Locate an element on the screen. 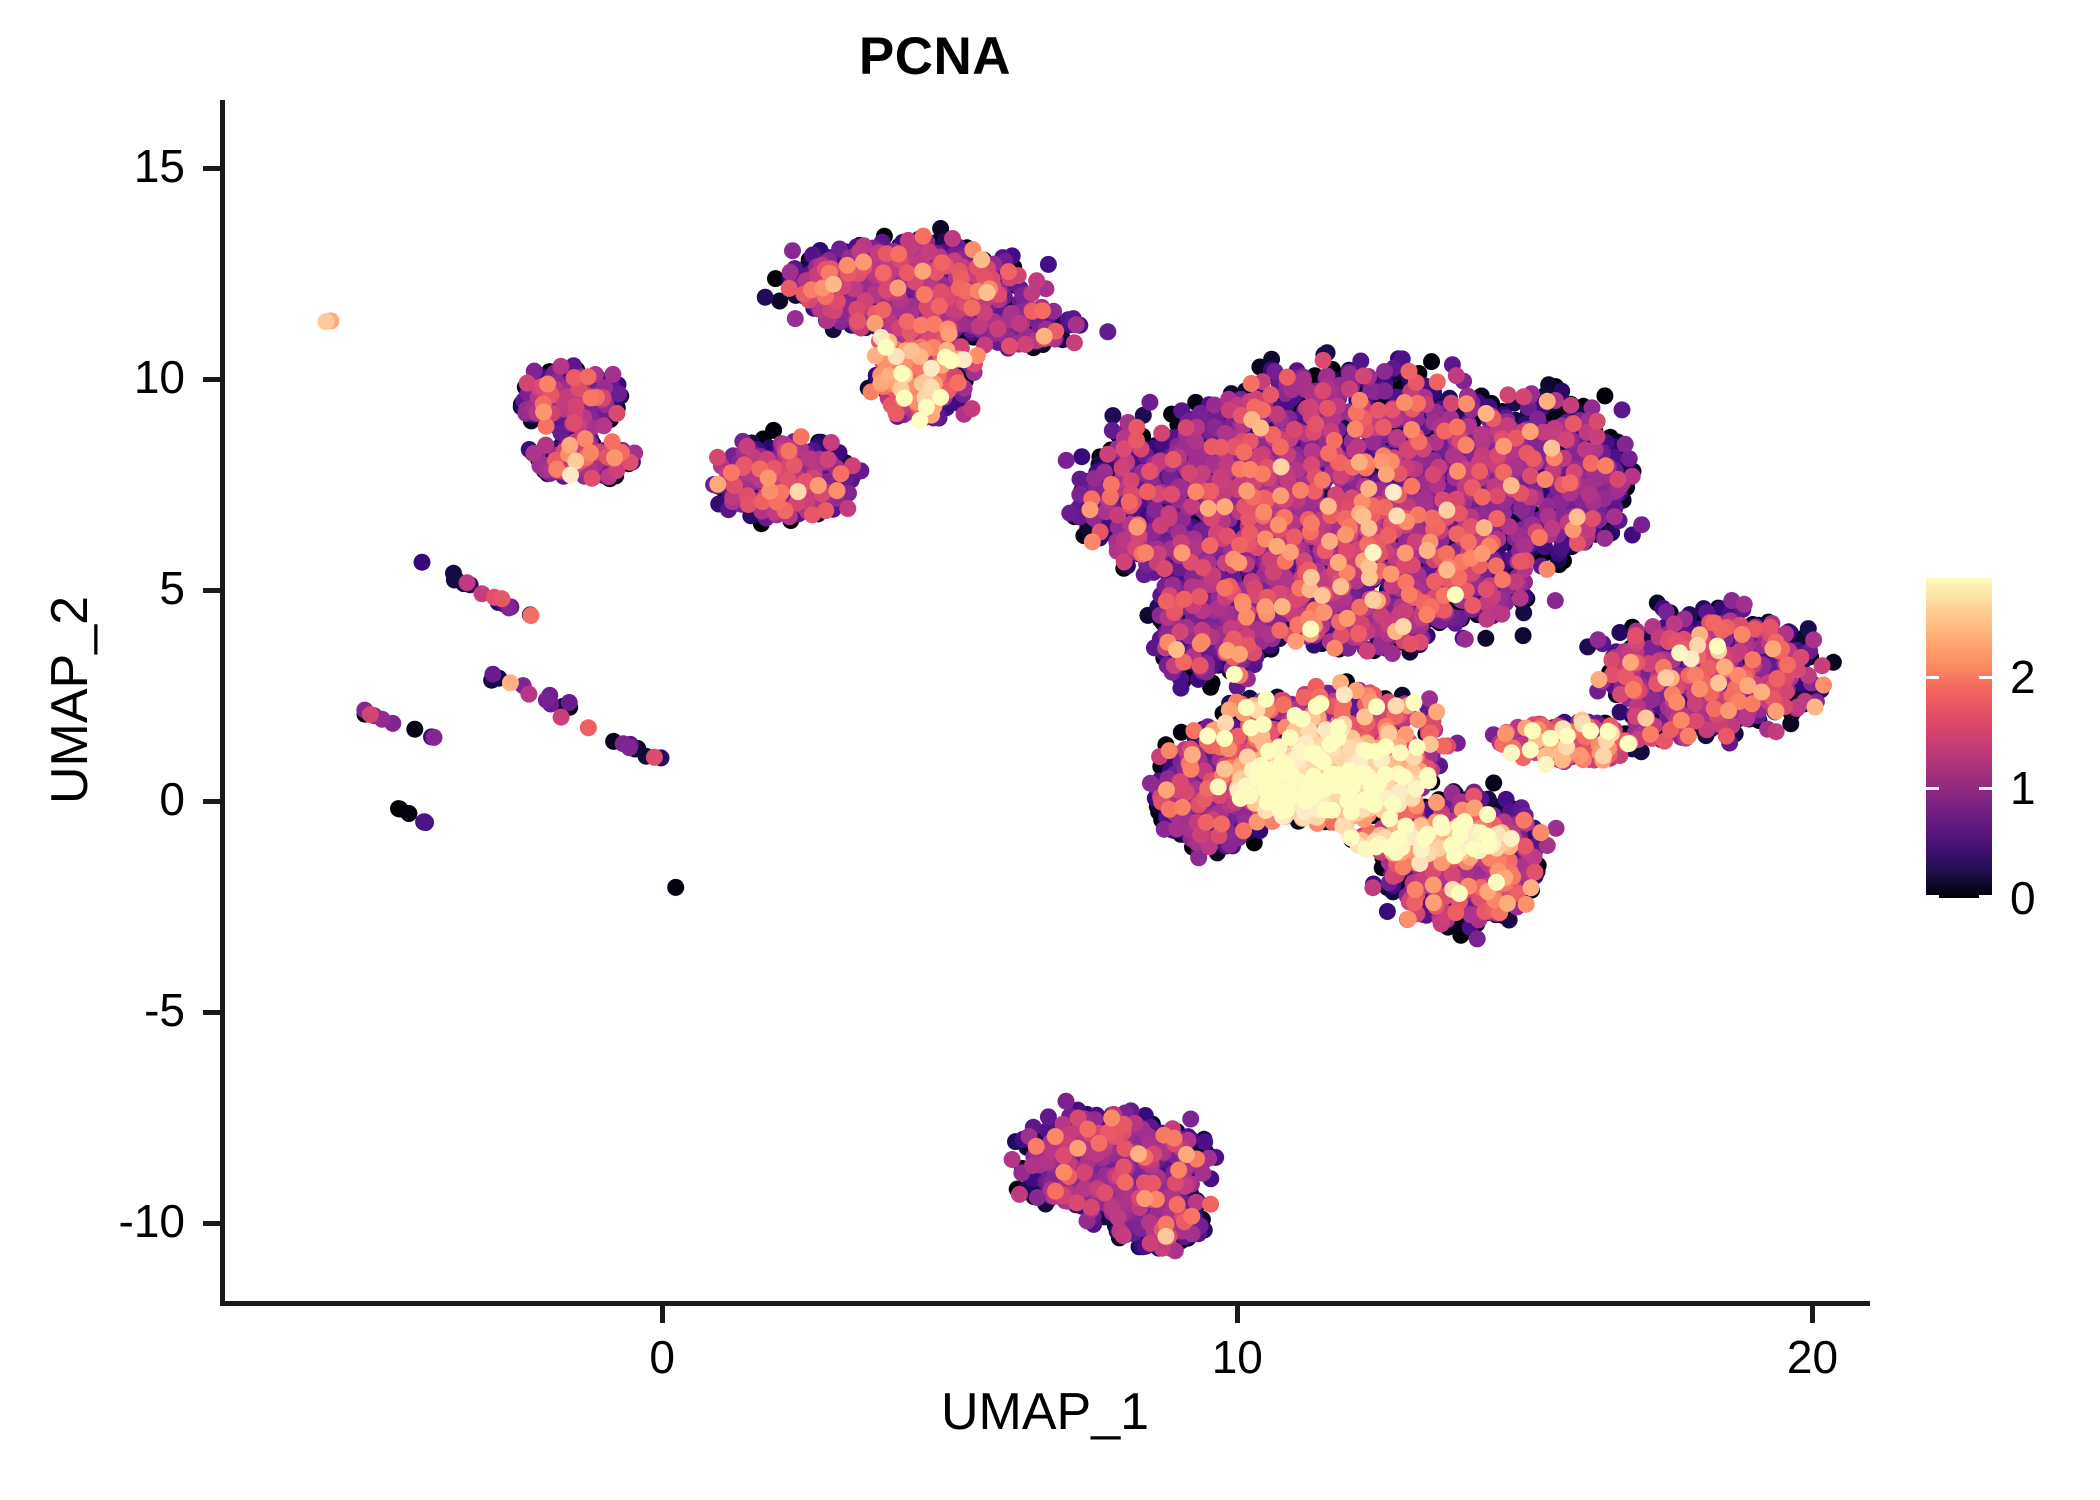 Image resolution: width=2100 pixels, height=1500 pixels. x-tick-label: 20 is located at coordinates (1812, 1357).